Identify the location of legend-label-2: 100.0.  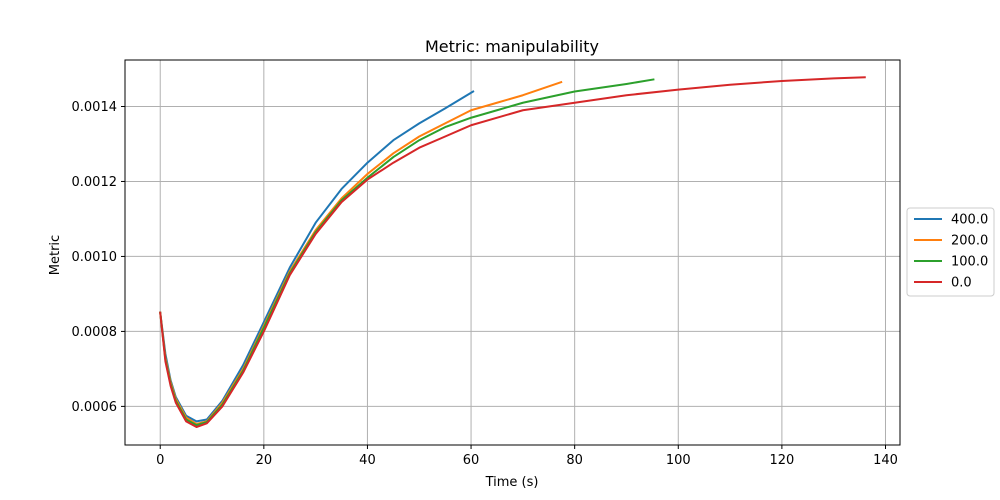
(969, 262).